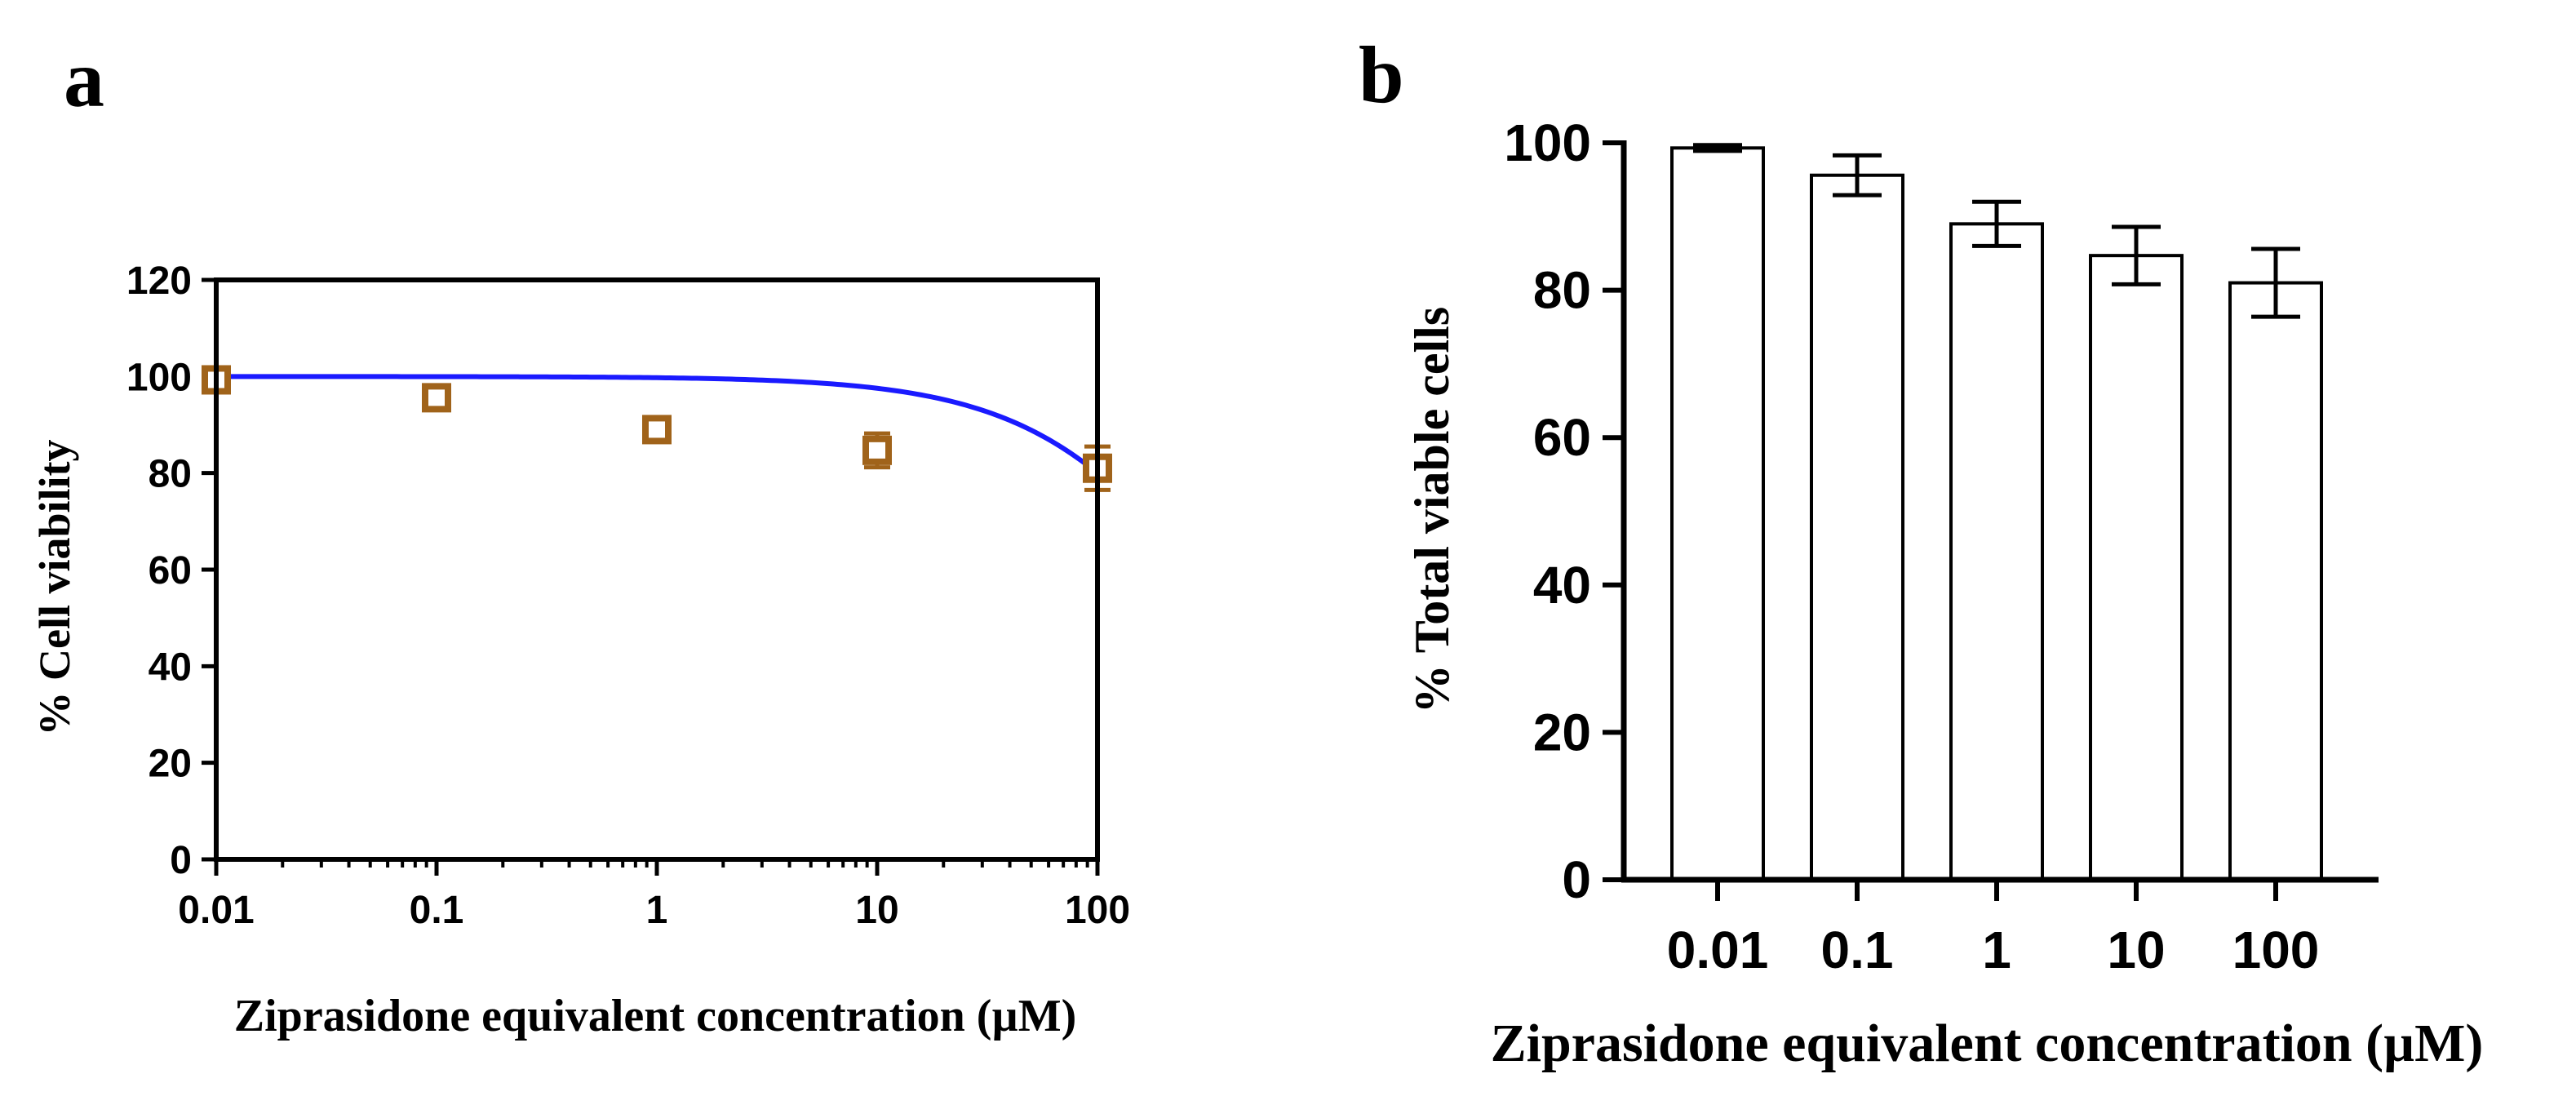 This screenshot has width=2576, height=1105. Describe the element at coordinates (84, 78) in the screenshot. I see `panel-a-label: a` at that location.